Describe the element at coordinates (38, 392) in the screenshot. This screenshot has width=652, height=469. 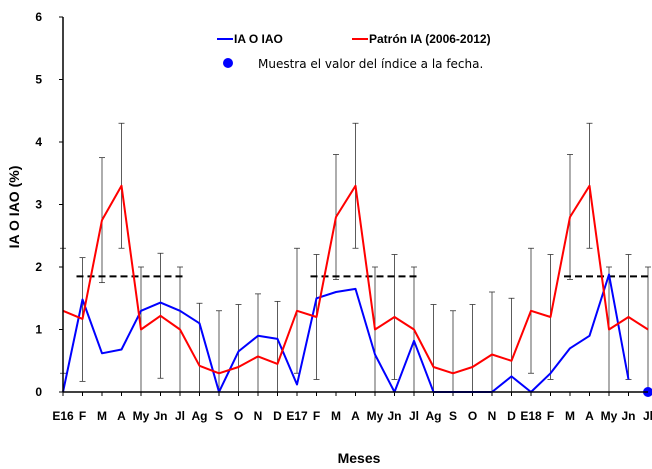
I see `y-tick-label: 0` at that location.